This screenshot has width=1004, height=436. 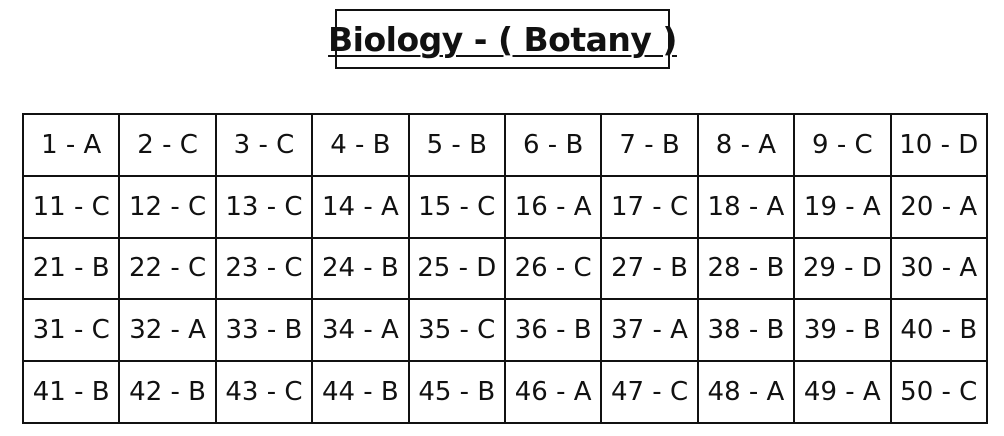 I want to click on answer-cell: 37 - A, so click(x=649, y=330).